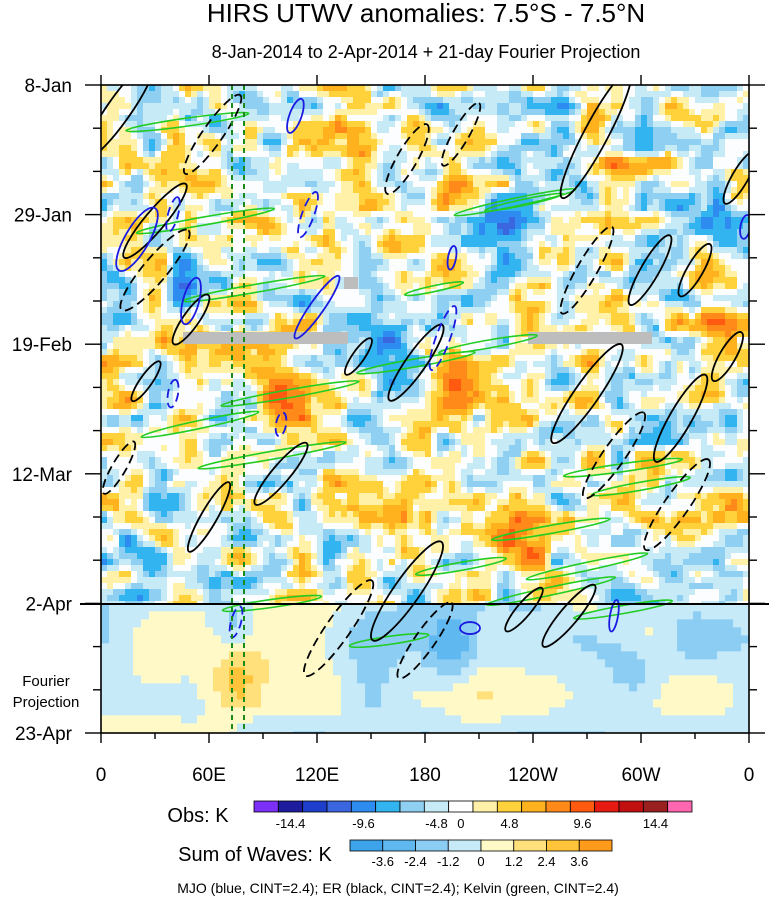 The width and height of the screenshot is (769, 899). Describe the element at coordinates (46, 692) in the screenshot. I see `projection-label: Fourier Projection` at that location.